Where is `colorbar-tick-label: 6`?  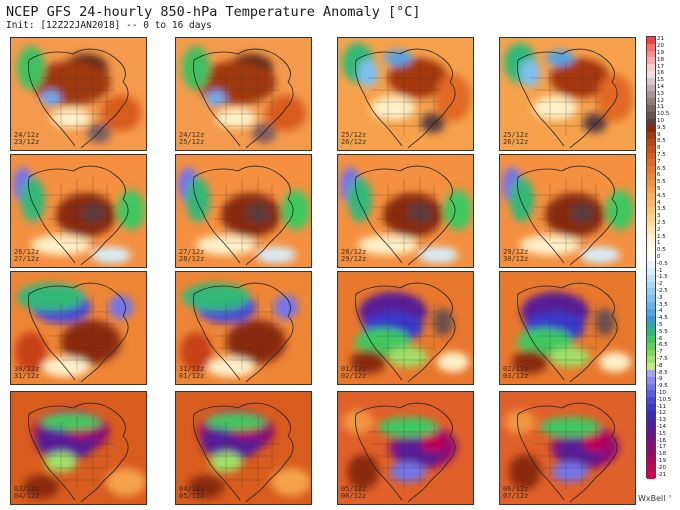
colorbar-tick-label: 6 is located at coordinates (659, 175).